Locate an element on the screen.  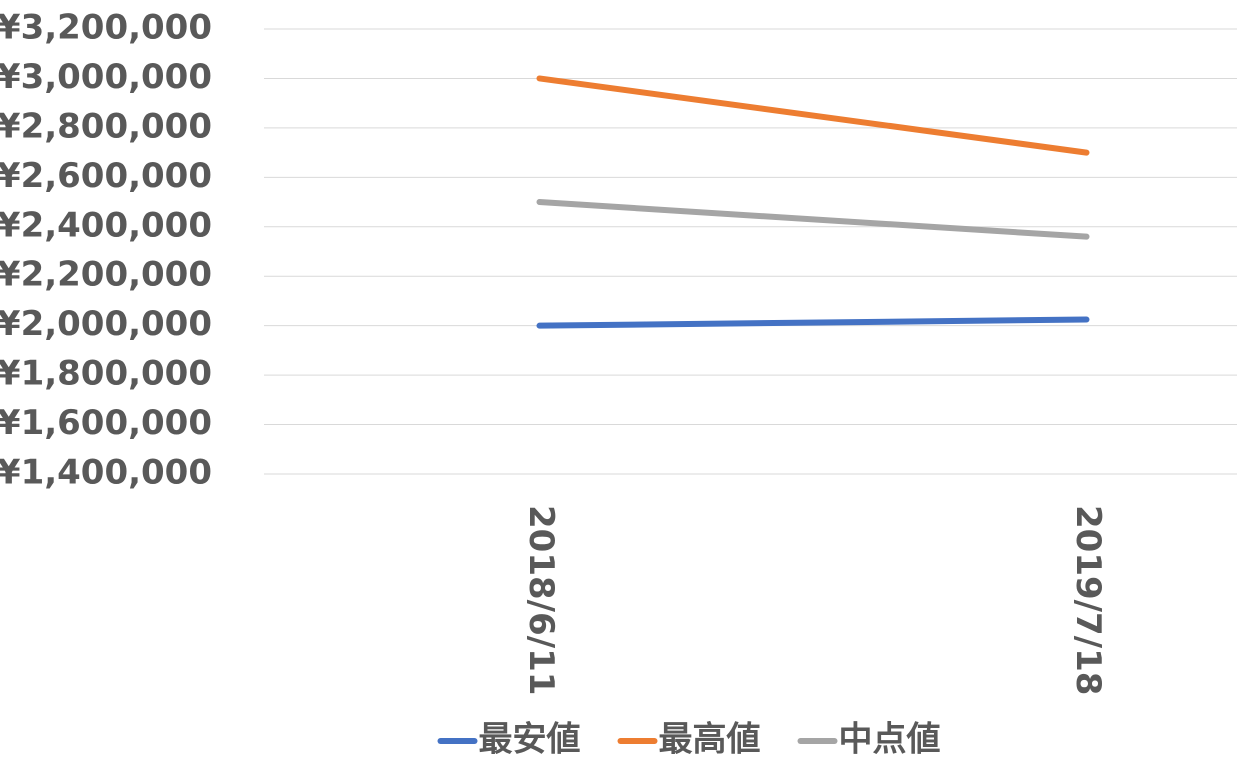
y-tick-label: ¥1,400,000 is located at coordinates (106, 473).